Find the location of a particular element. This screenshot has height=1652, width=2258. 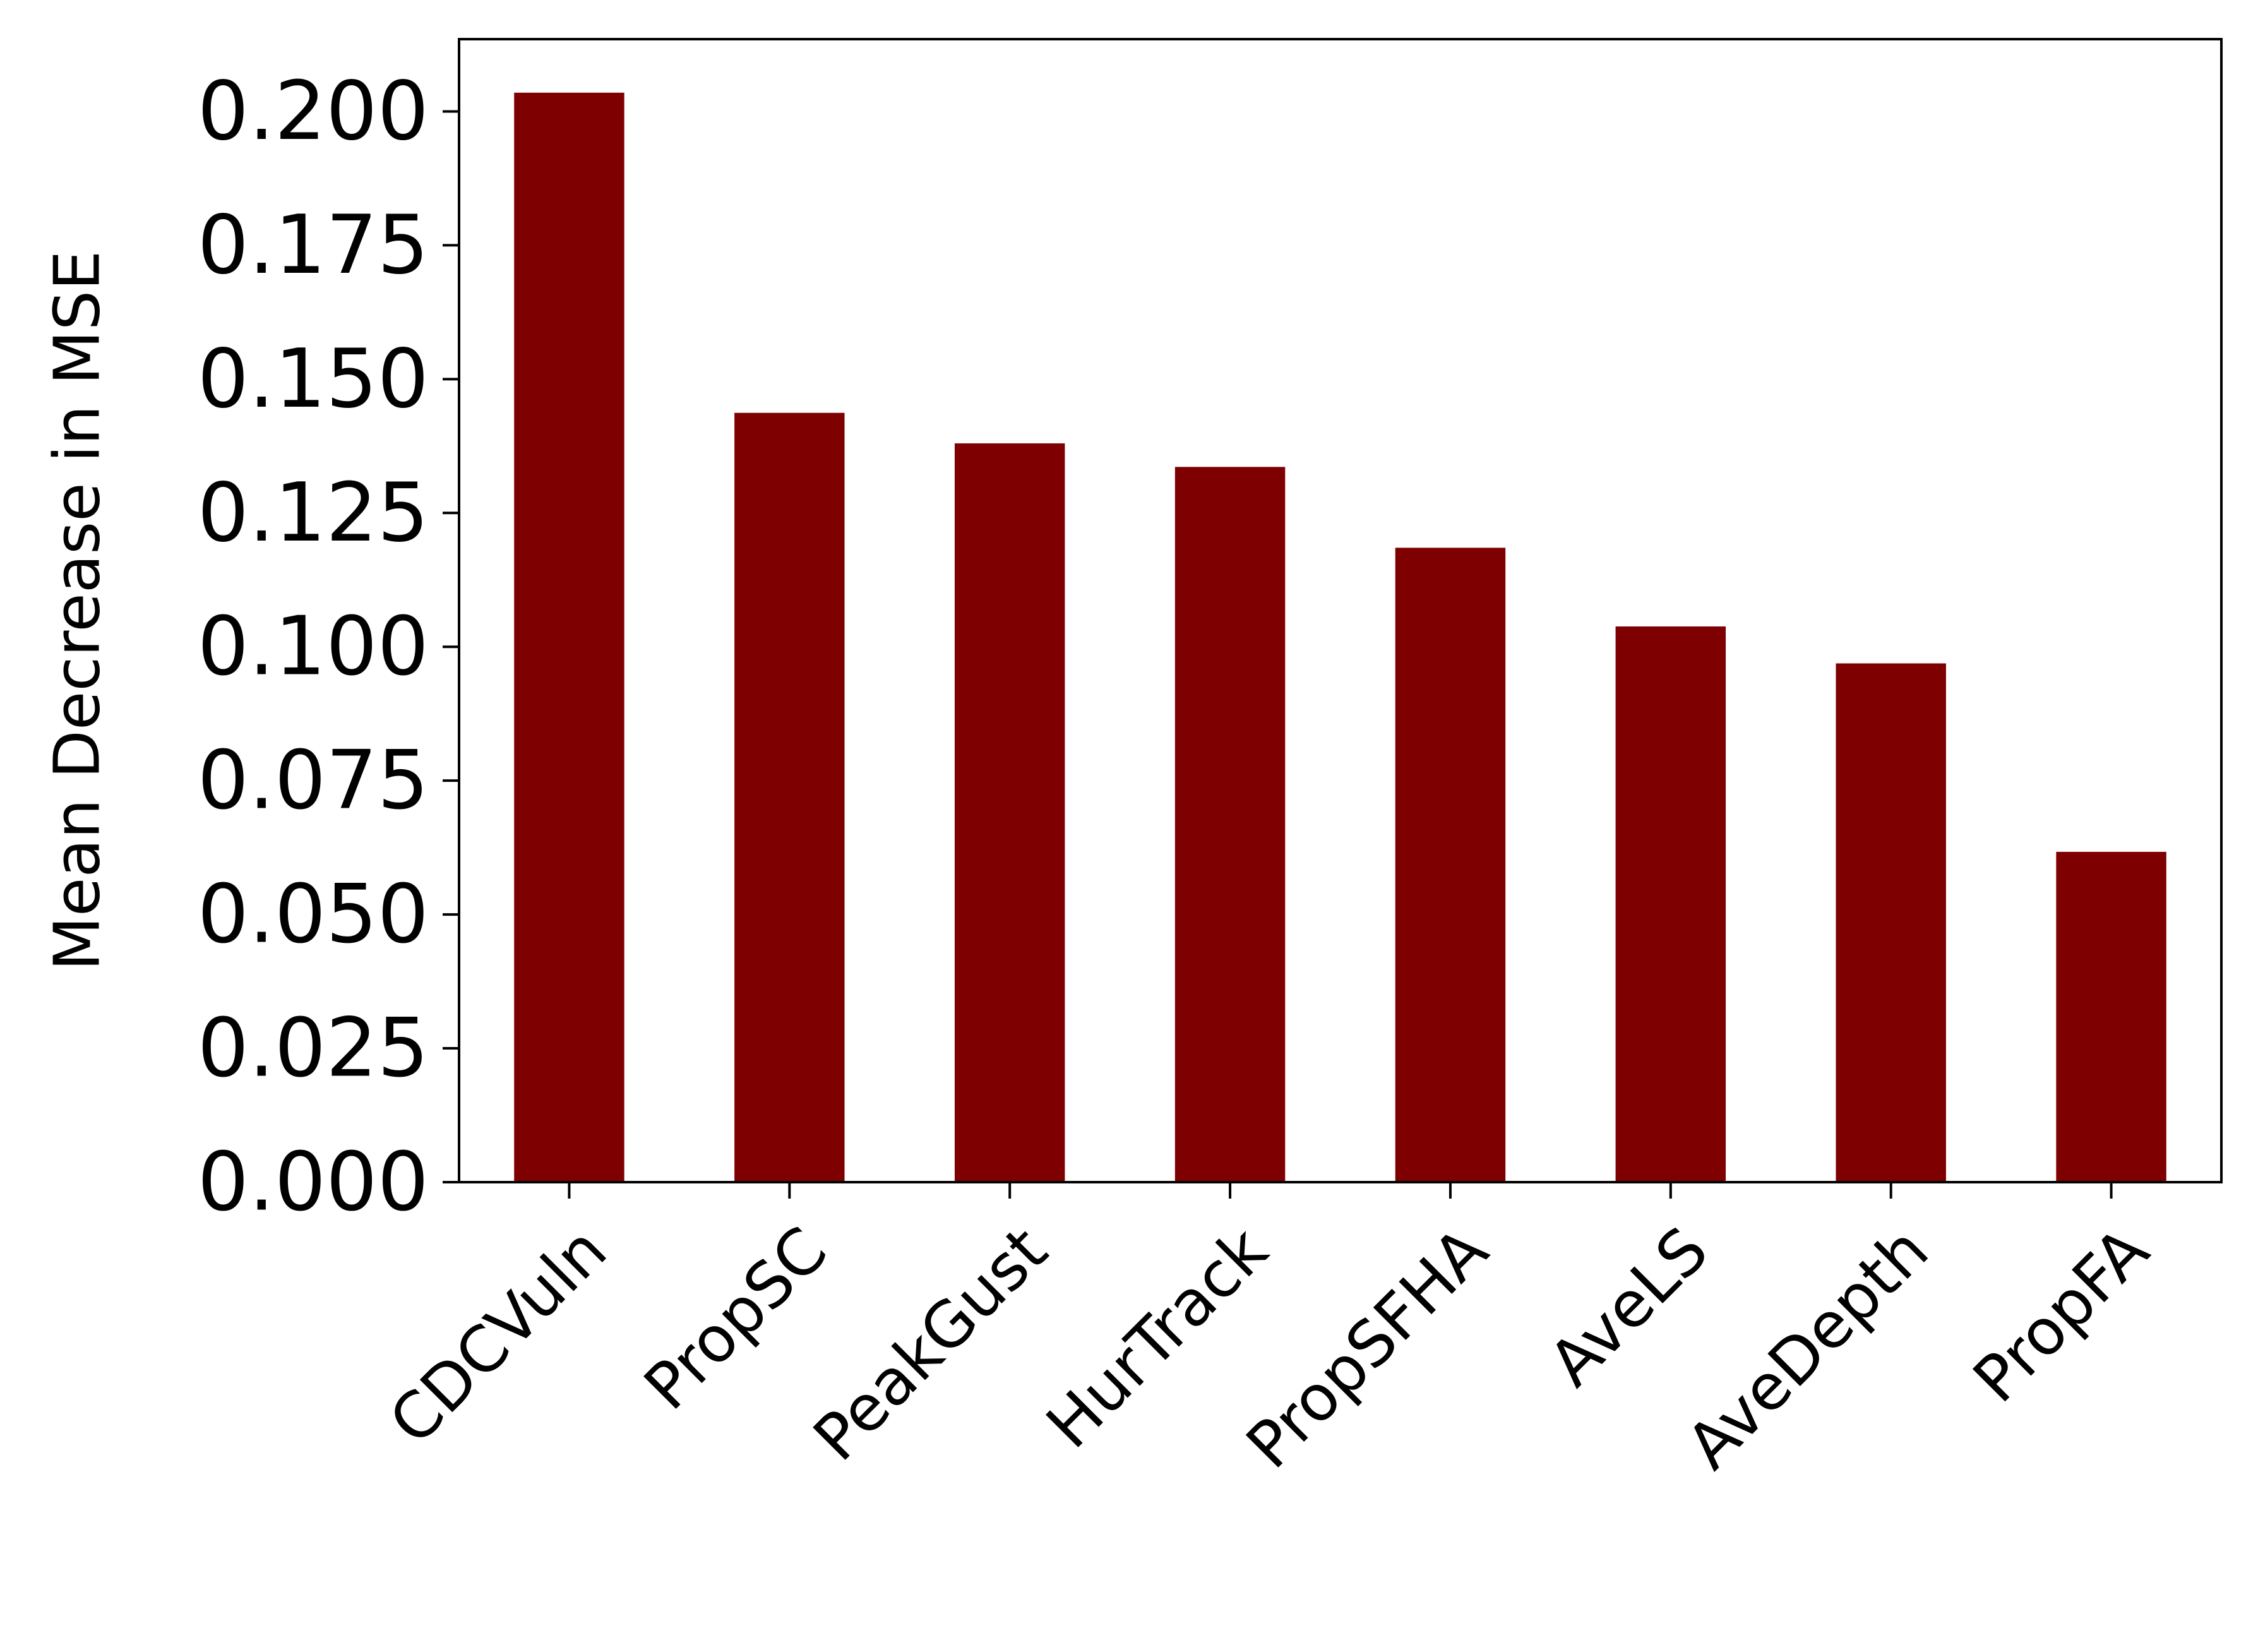

bar-peakgust is located at coordinates (1009, 812).